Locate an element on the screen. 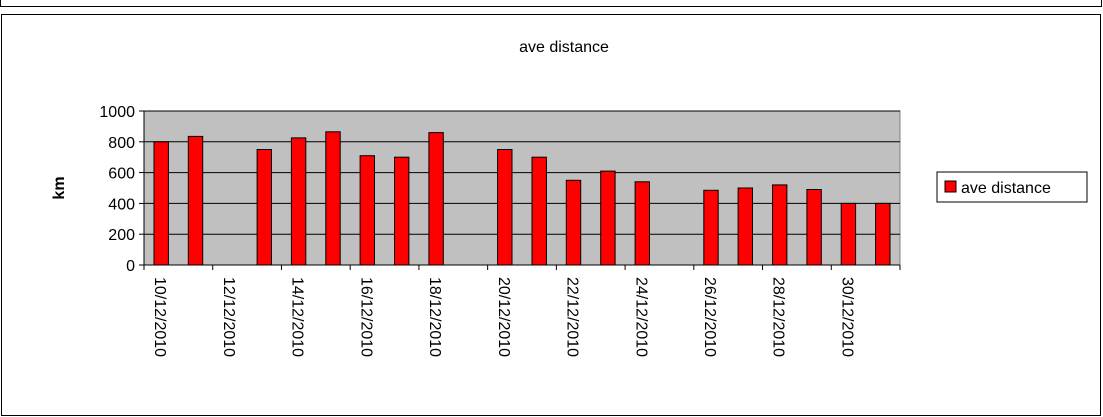 The width and height of the screenshot is (1103, 417). legend: ave distance is located at coordinates (1012, 187).